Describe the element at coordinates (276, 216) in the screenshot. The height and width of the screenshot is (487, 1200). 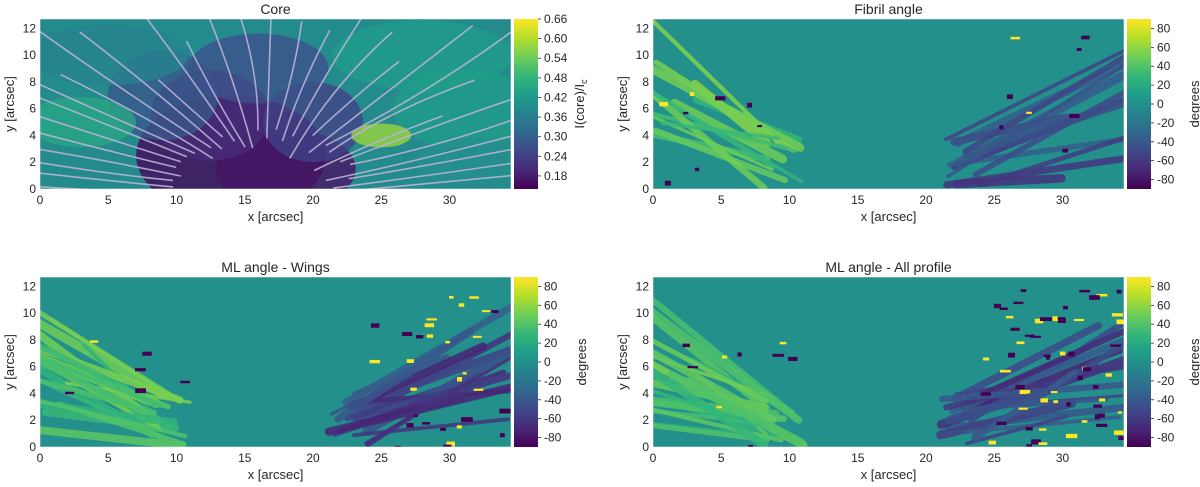
I see `x-axis-label: x [arcsec]` at that location.